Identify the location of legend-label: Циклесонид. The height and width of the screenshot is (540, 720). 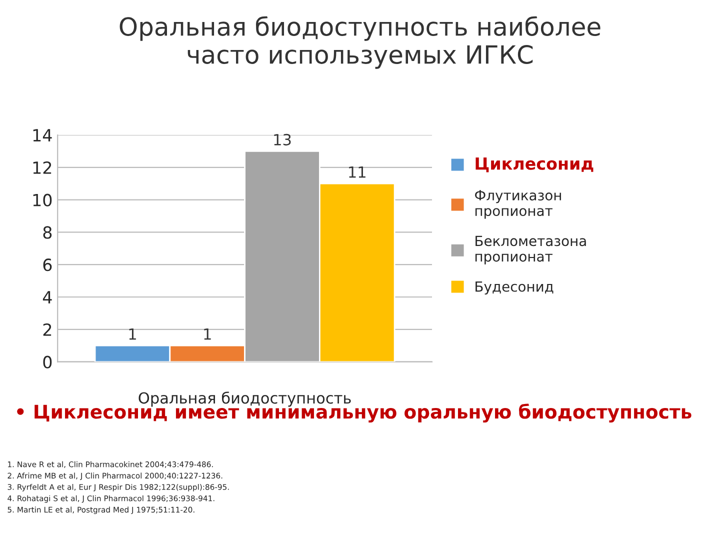
(535, 164).